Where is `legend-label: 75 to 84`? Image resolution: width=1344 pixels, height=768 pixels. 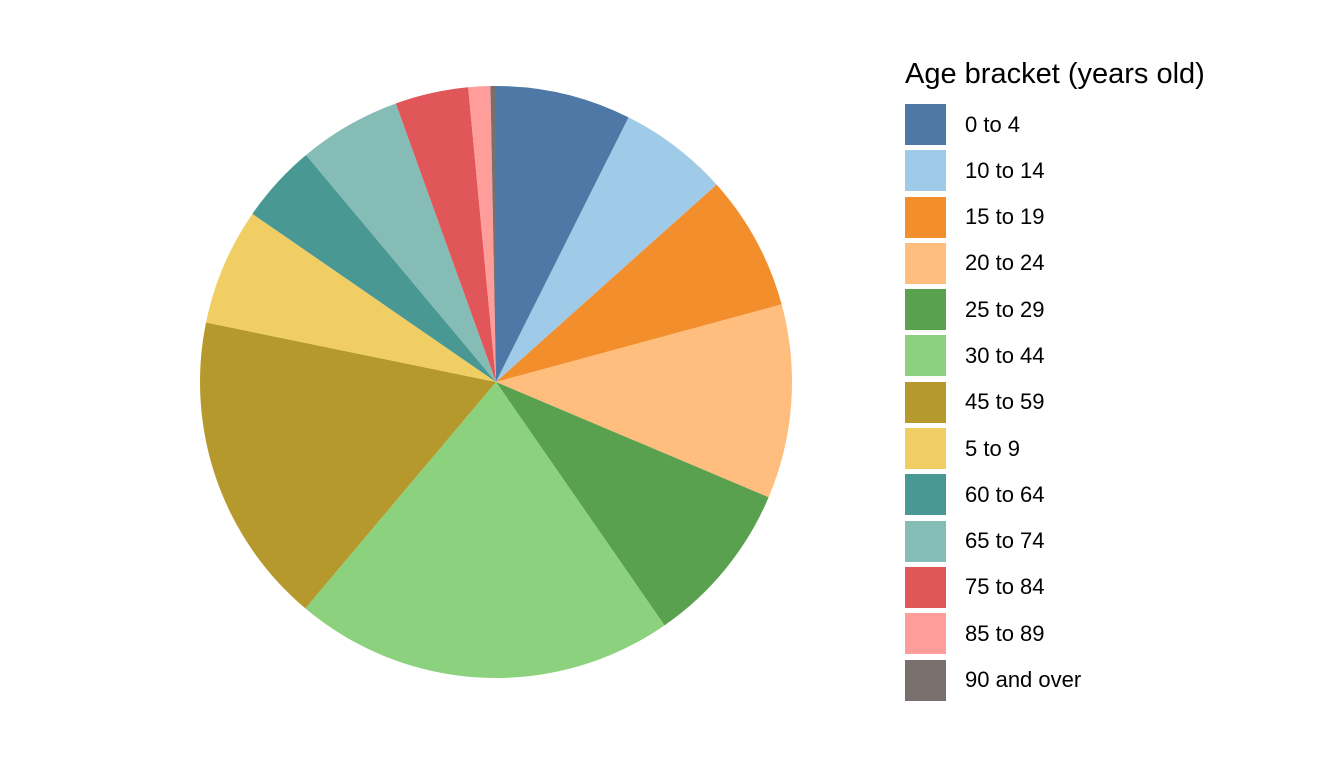 legend-label: 75 to 84 is located at coordinates (1005, 587).